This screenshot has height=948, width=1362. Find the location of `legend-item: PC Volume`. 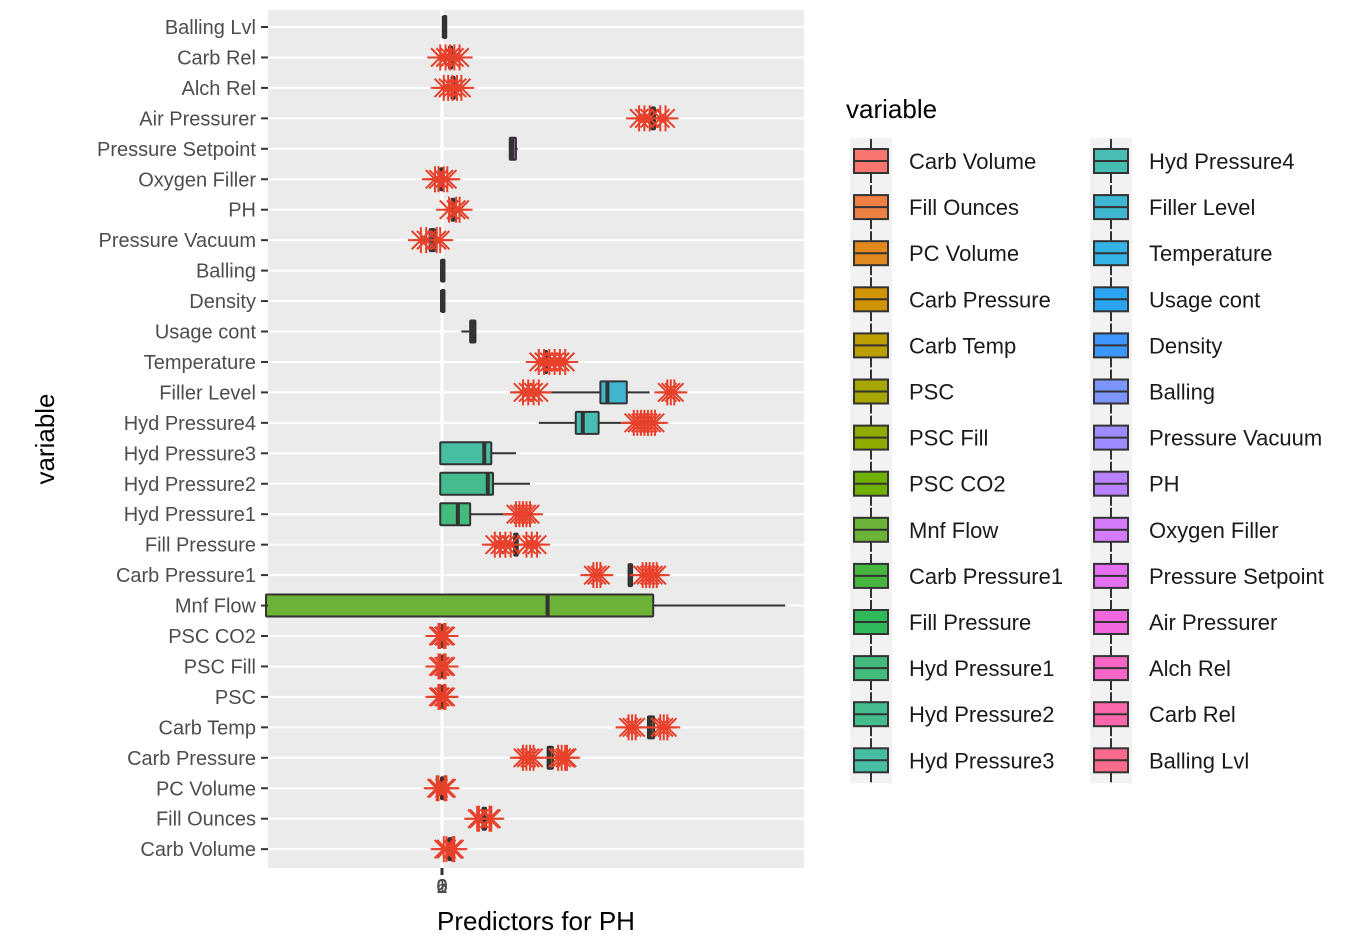

legend-item: PC Volume is located at coordinates (934, 253).